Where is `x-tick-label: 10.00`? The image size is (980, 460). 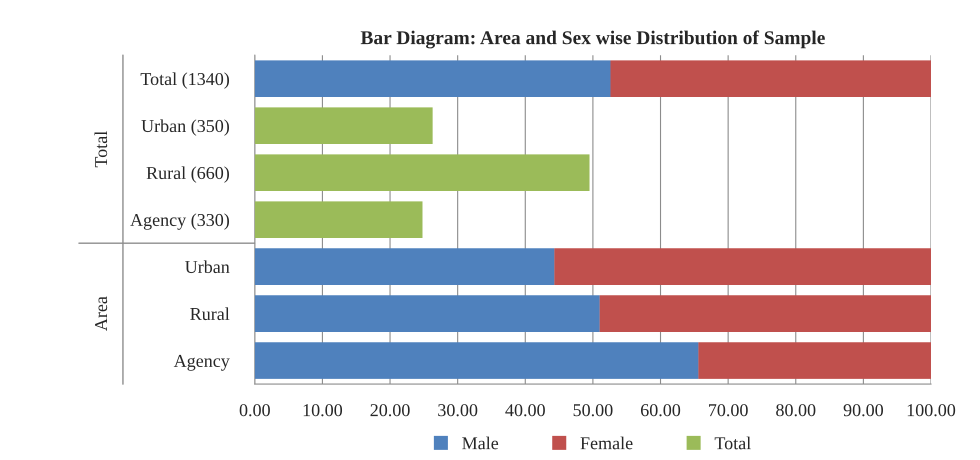 x-tick-label: 10.00 is located at coordinates (323, 410).